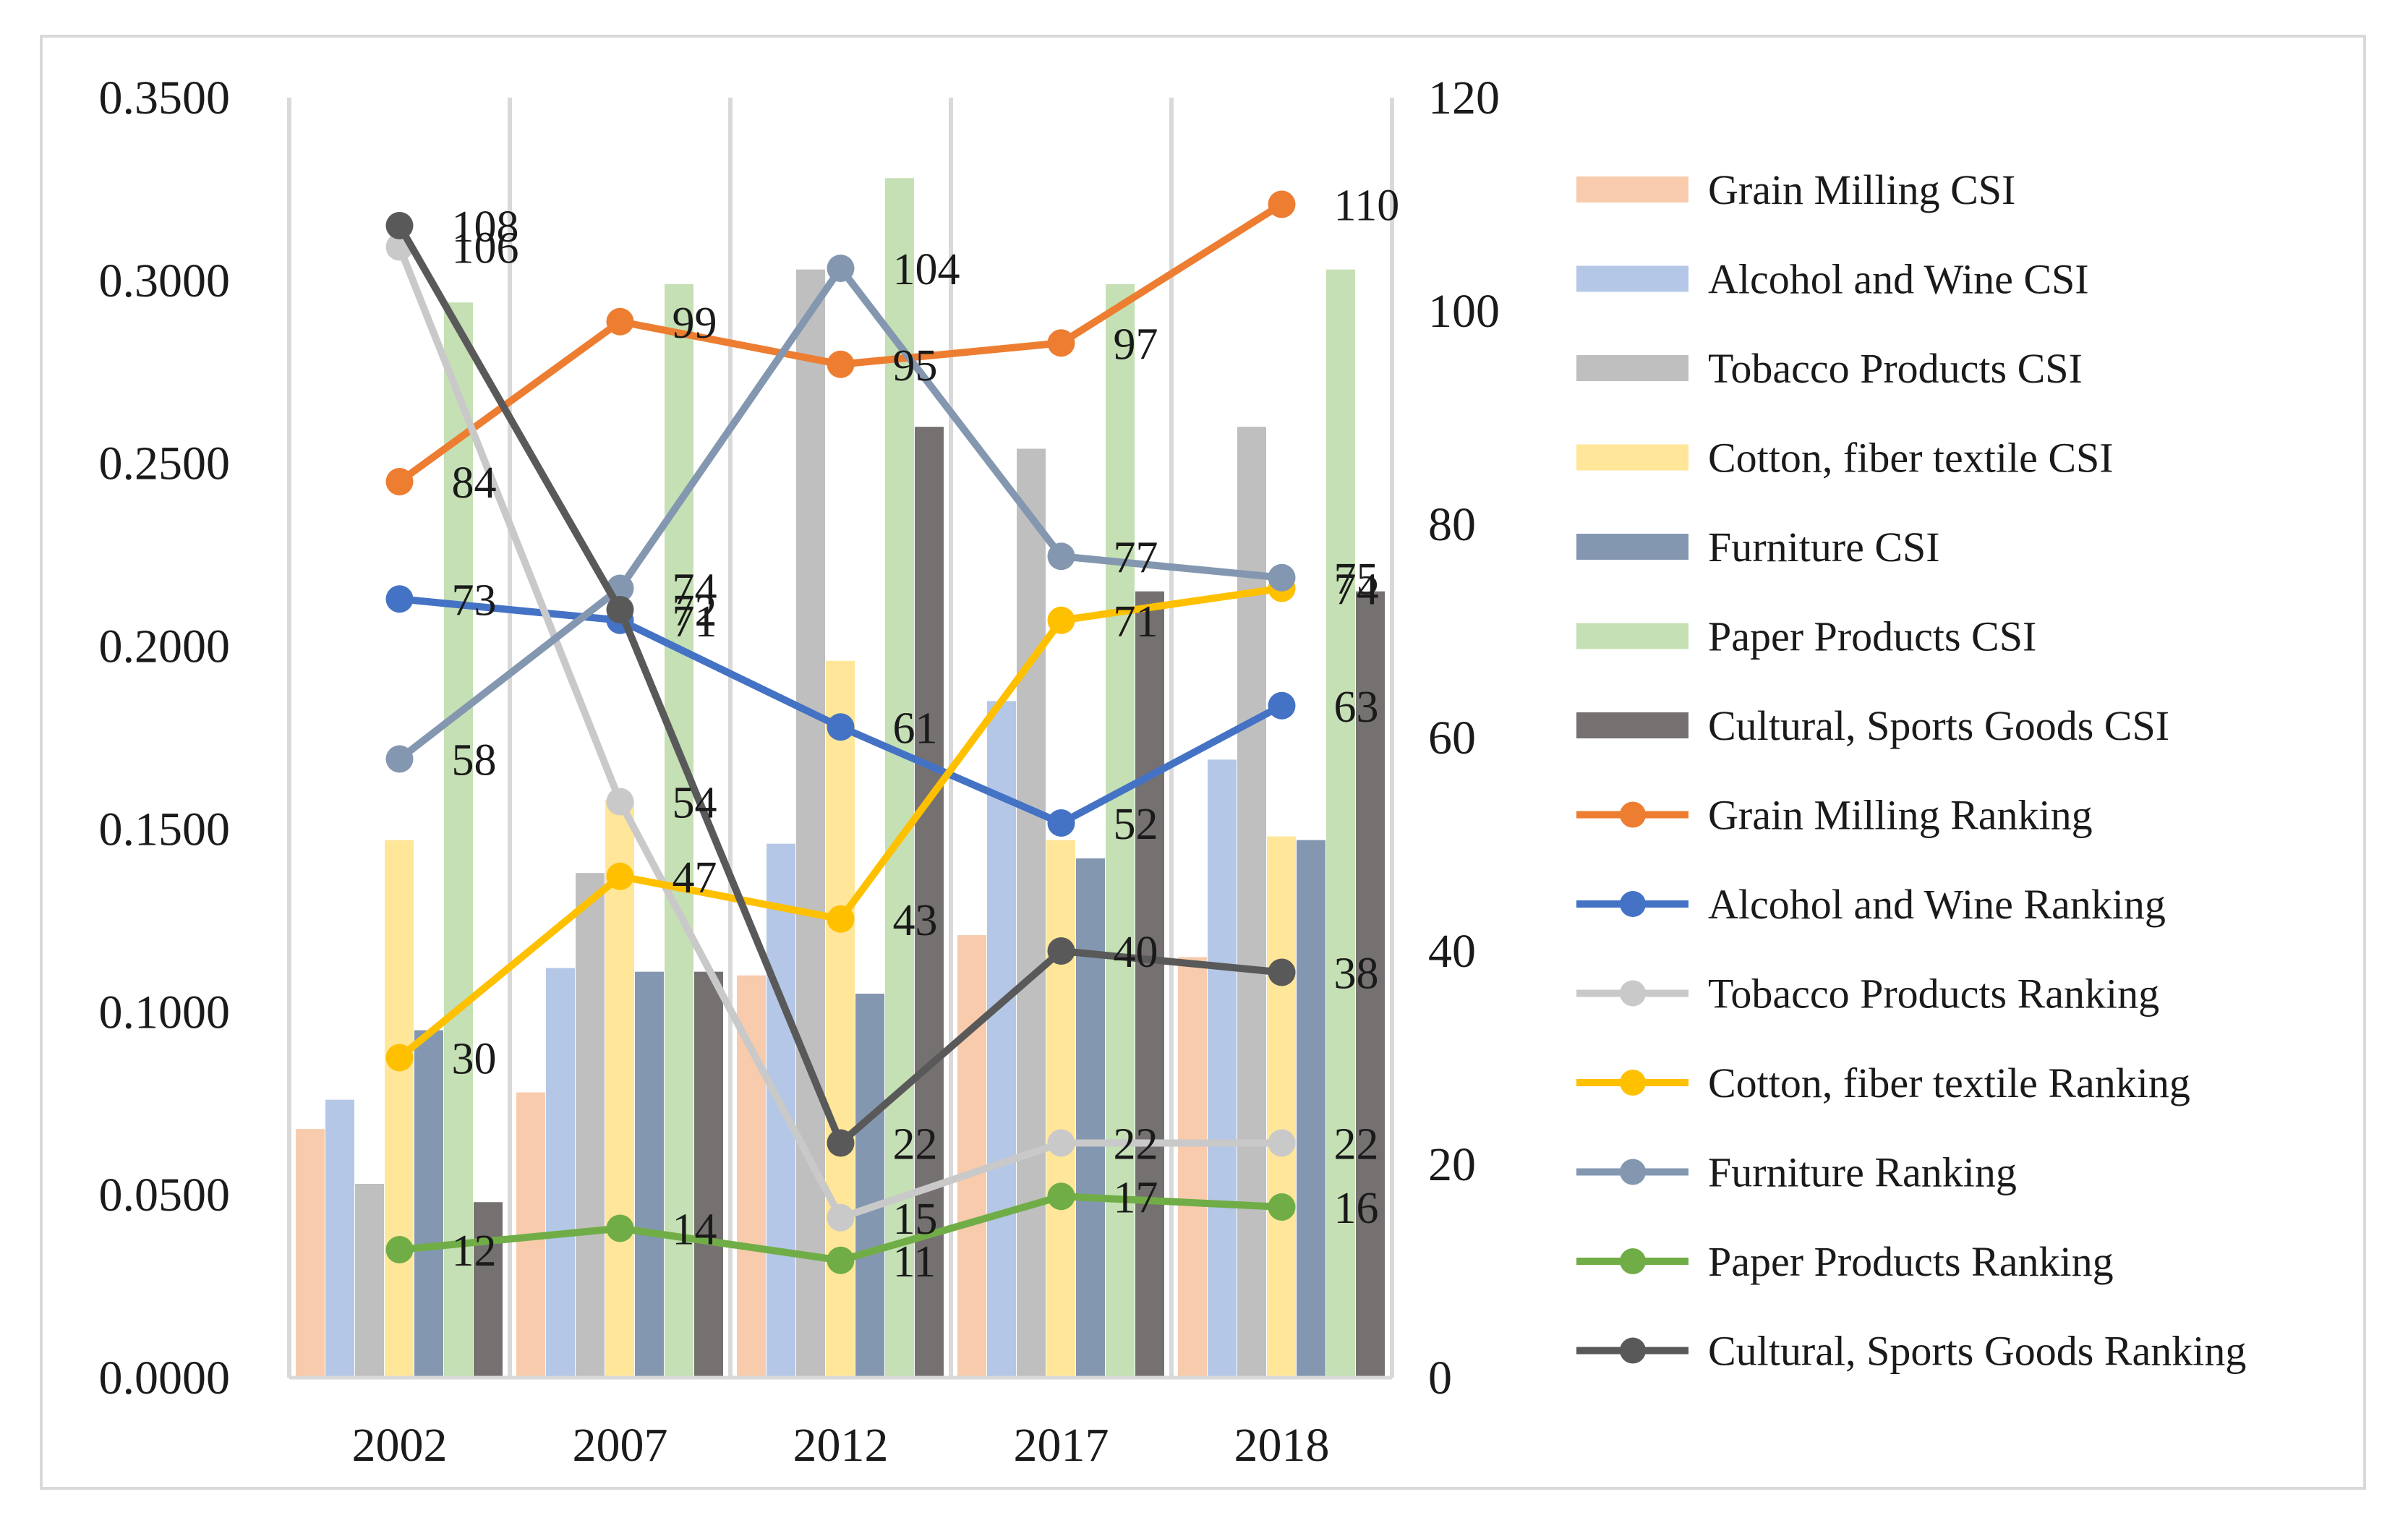 The width and height of the screenshot is (2408, 1531). I want to click on marker-furniture-ranking-2017, so click(1061, 557).